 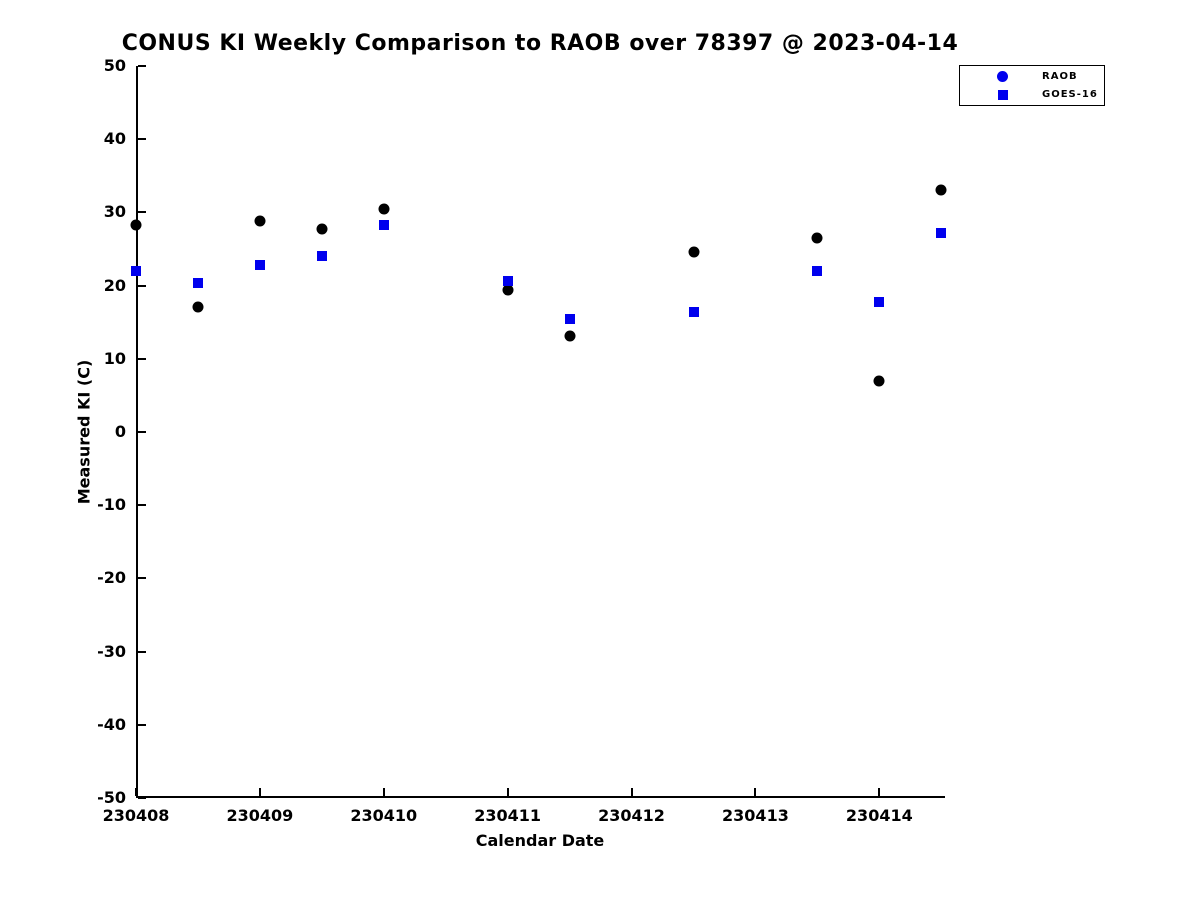 What do you see at coordinates (111, 505) in the screenshot?
I see `y-tick-label: -10` at bounding box center [111, 505].